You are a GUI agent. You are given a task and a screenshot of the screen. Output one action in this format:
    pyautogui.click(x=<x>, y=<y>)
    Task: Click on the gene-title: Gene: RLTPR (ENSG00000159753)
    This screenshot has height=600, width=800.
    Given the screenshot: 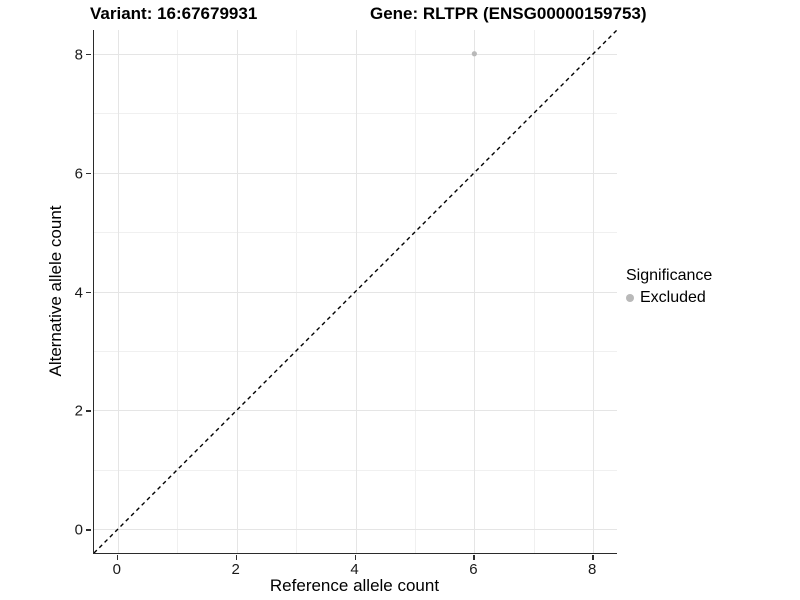 What is the action you would take?
    pyautogui.click(x=508, y=13)
    